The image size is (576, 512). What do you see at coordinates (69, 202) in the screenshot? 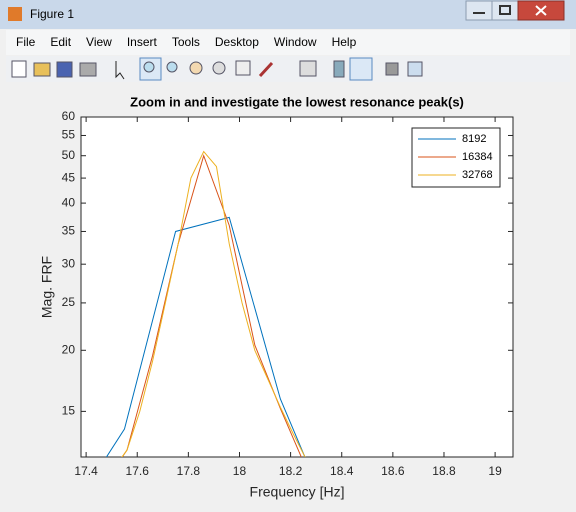
I see `y-tick-label: 40` at bounding box center [69, 202].